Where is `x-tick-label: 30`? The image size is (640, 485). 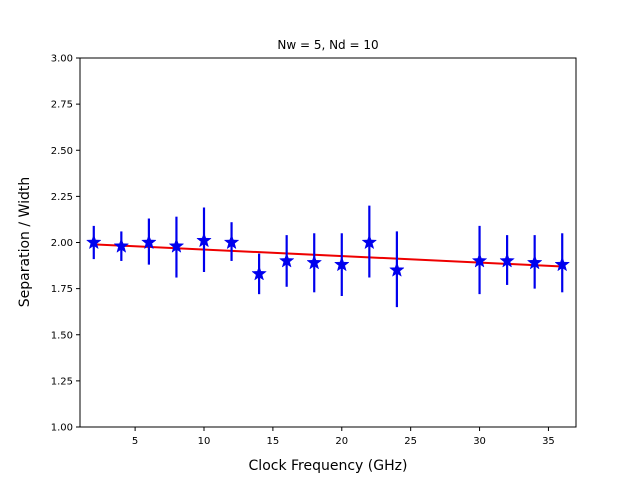
x-tick-label: 30 is located at coordinates (479, 441).